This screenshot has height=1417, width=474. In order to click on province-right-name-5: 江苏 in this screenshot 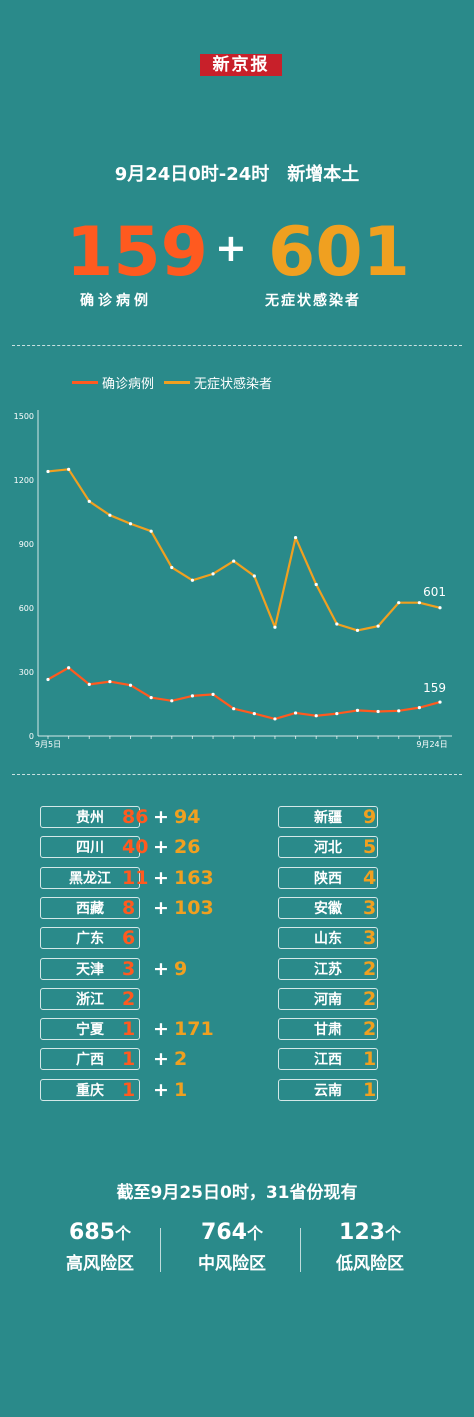, I will do `click(328, 968)`.